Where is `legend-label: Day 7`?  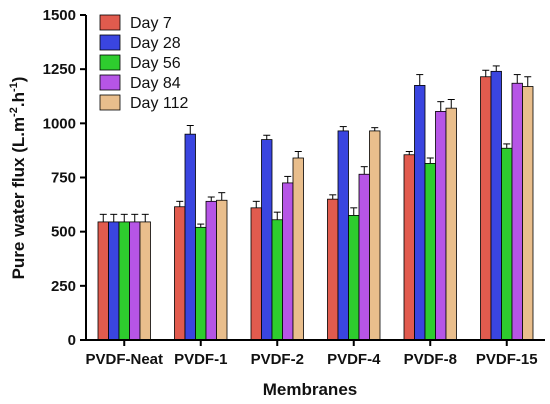 legend-label: Day 7 is located at coordinates (151, 23).